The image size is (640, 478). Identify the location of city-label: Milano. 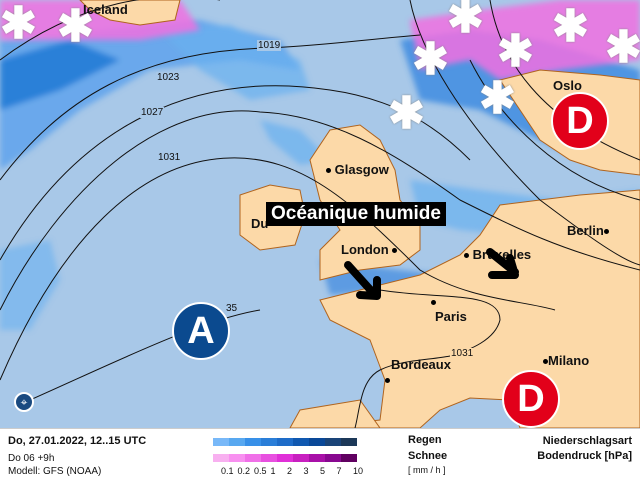
(566, 360).